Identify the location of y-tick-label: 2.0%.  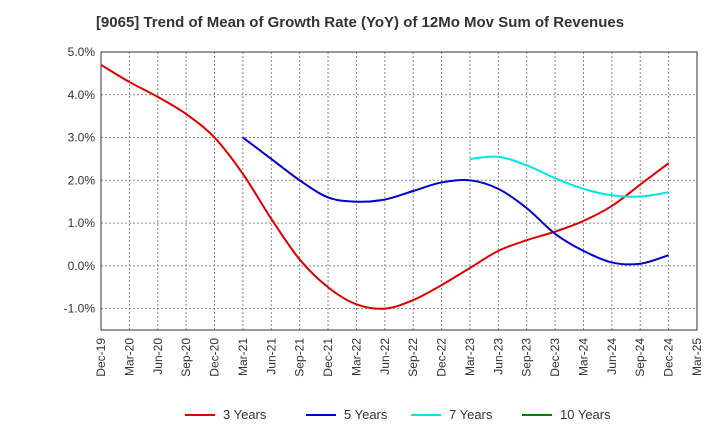
(82, 180).